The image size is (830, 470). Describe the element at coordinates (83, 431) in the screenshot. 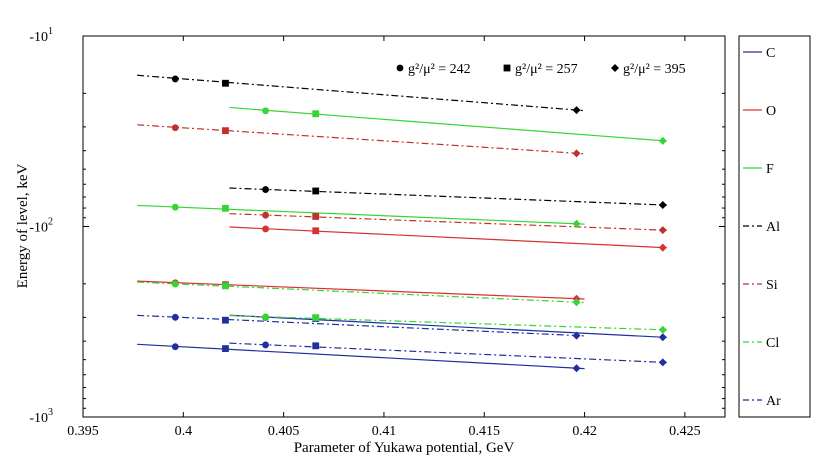

I see `x-tick-label: 0.395` at that location.